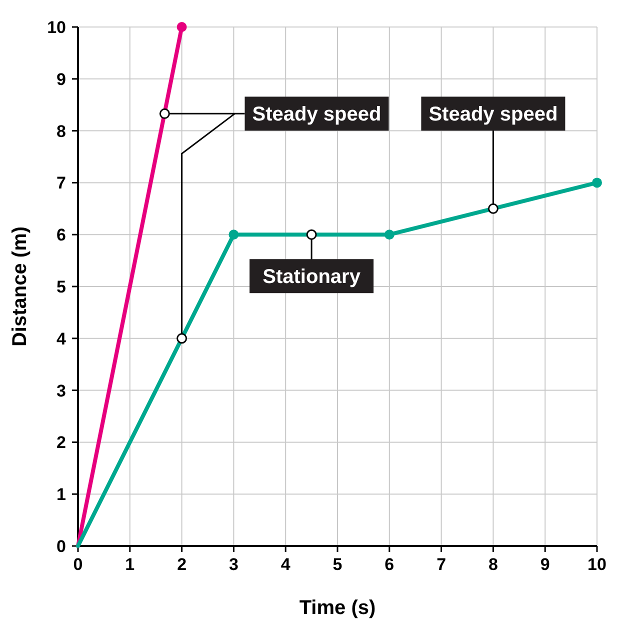  What do you see at coordinates (337, 564) in the screenshot?
I see `x-tick-label: 5` at bounding box center [337, 564].